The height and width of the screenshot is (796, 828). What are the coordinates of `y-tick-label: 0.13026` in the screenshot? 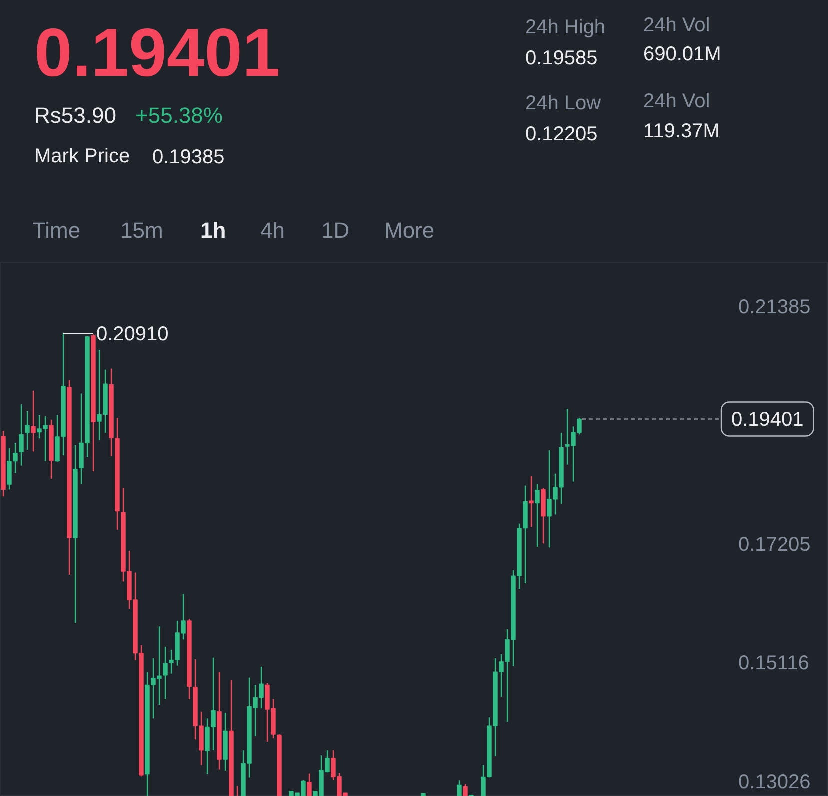 It's located at (774, 782).